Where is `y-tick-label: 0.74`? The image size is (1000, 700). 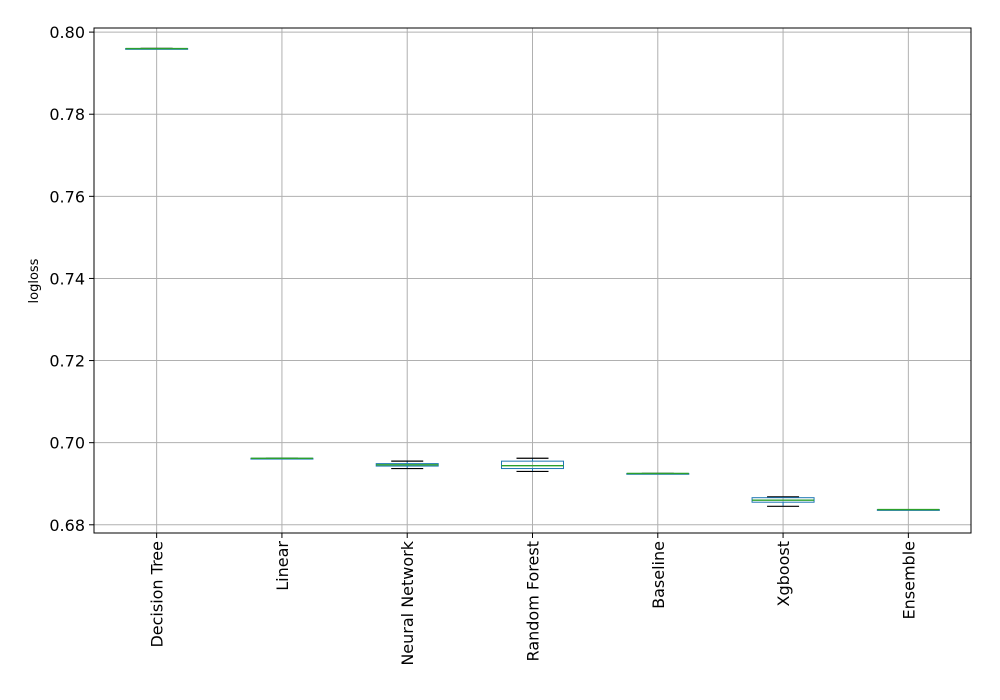 y-tick-label: 0.74 is located at coordinates (67, 278).